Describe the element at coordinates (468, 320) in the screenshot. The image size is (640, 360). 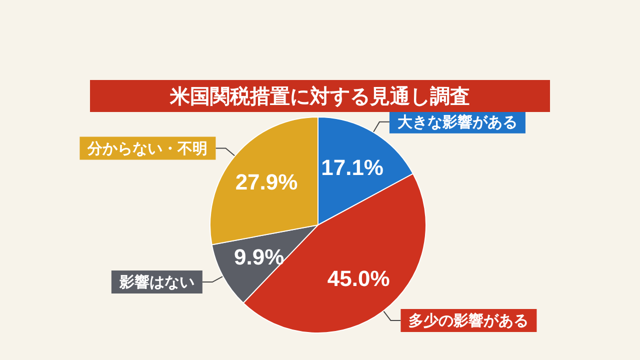
I see `slice-label: 多少の影響がある` at that location.